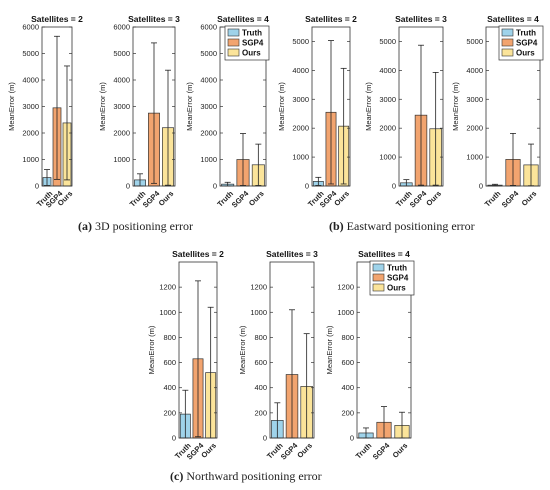 The height and width of the screenshot is (490, 550). I want to click on y-tick-label: 400, so click(169, 387).